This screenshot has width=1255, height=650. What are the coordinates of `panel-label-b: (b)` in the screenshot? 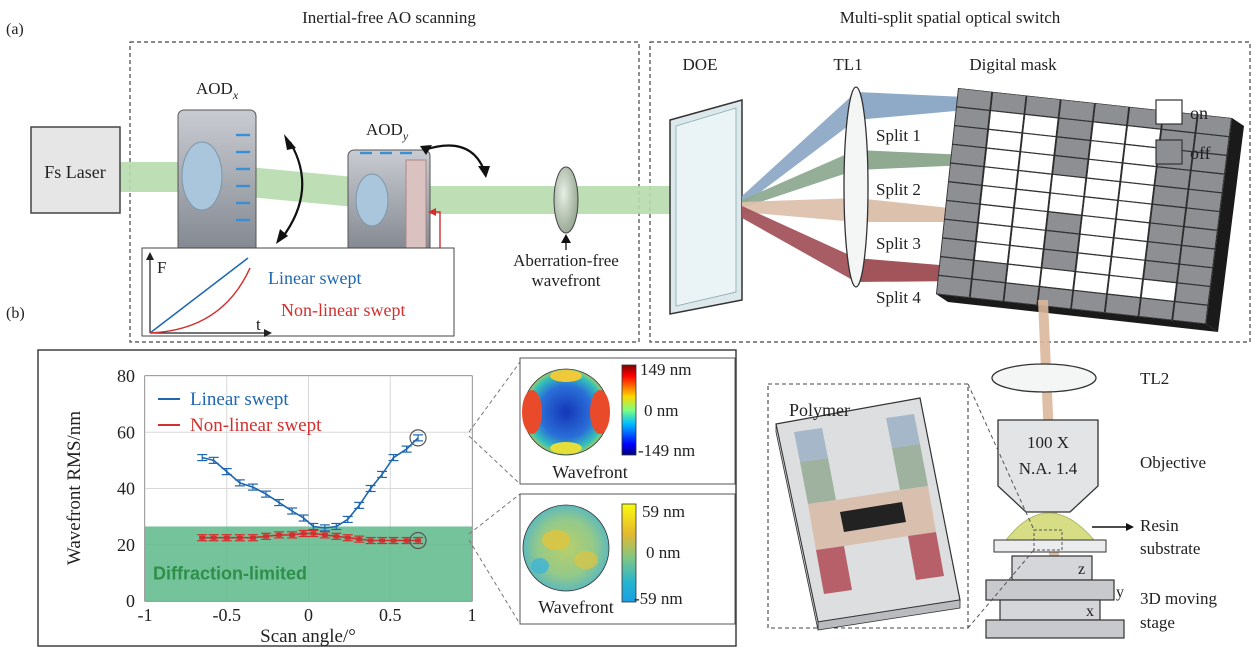 It's located at (15, 313).